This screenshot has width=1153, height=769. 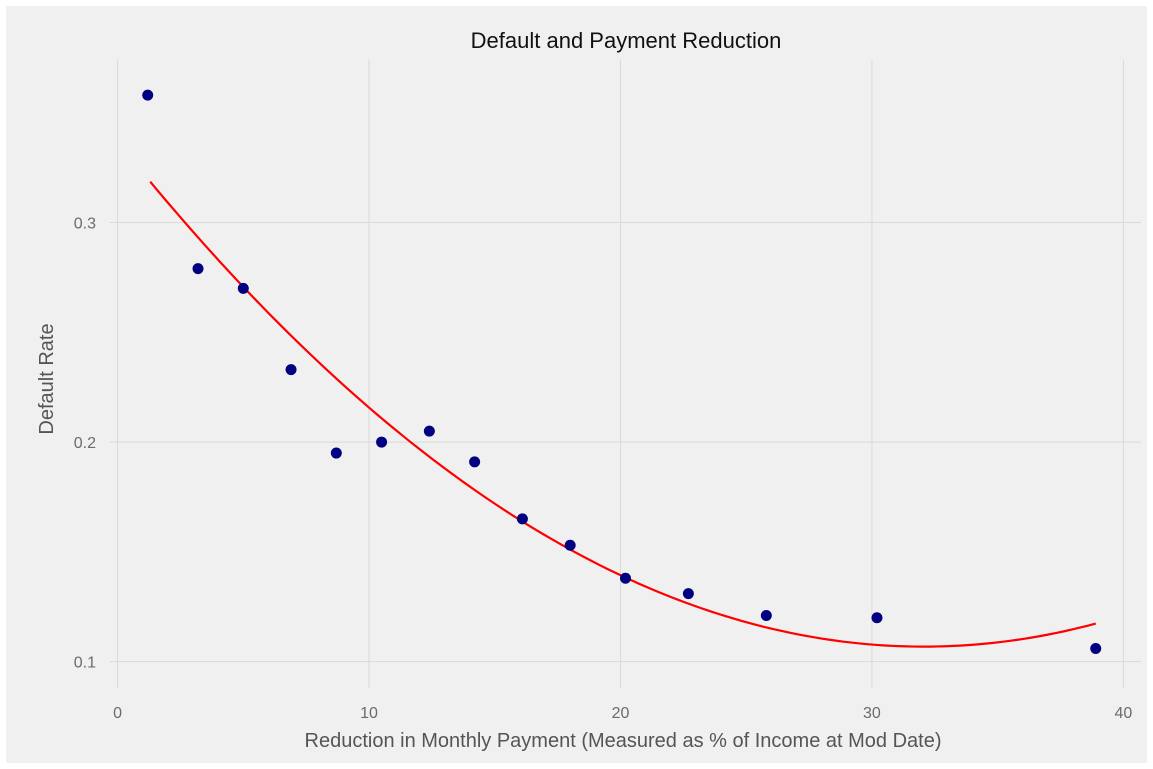 I want to click on chart-title: Default and Payment Reduction, so click(x=626, y=40).